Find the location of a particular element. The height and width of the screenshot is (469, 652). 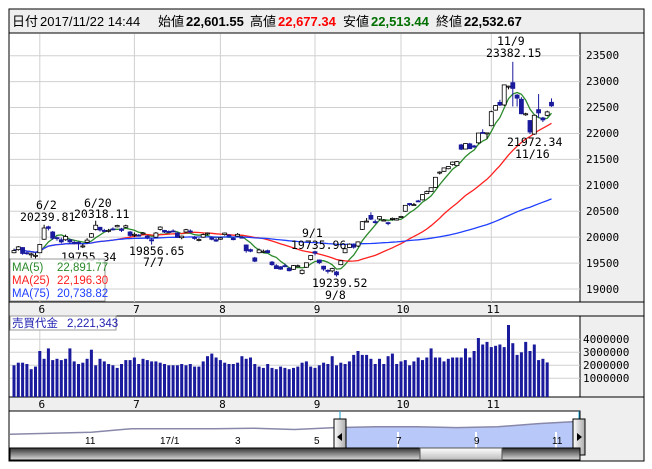

arrow-left-icon is located at coordinates (339, 437).